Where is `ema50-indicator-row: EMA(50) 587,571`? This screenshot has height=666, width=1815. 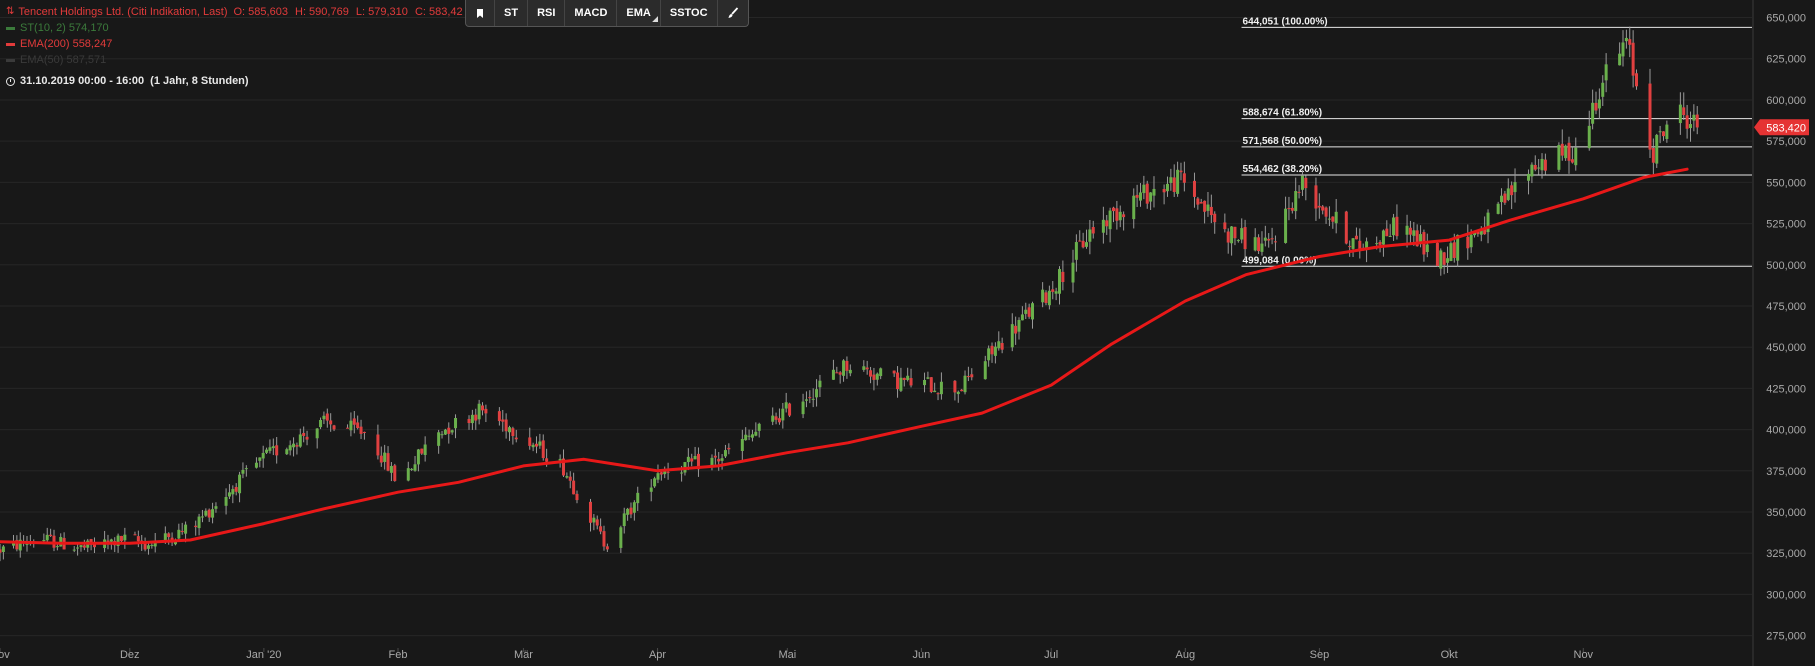
ema50-indicator-row: EMA(50) 587,571 is located at coordinates (236, 60).